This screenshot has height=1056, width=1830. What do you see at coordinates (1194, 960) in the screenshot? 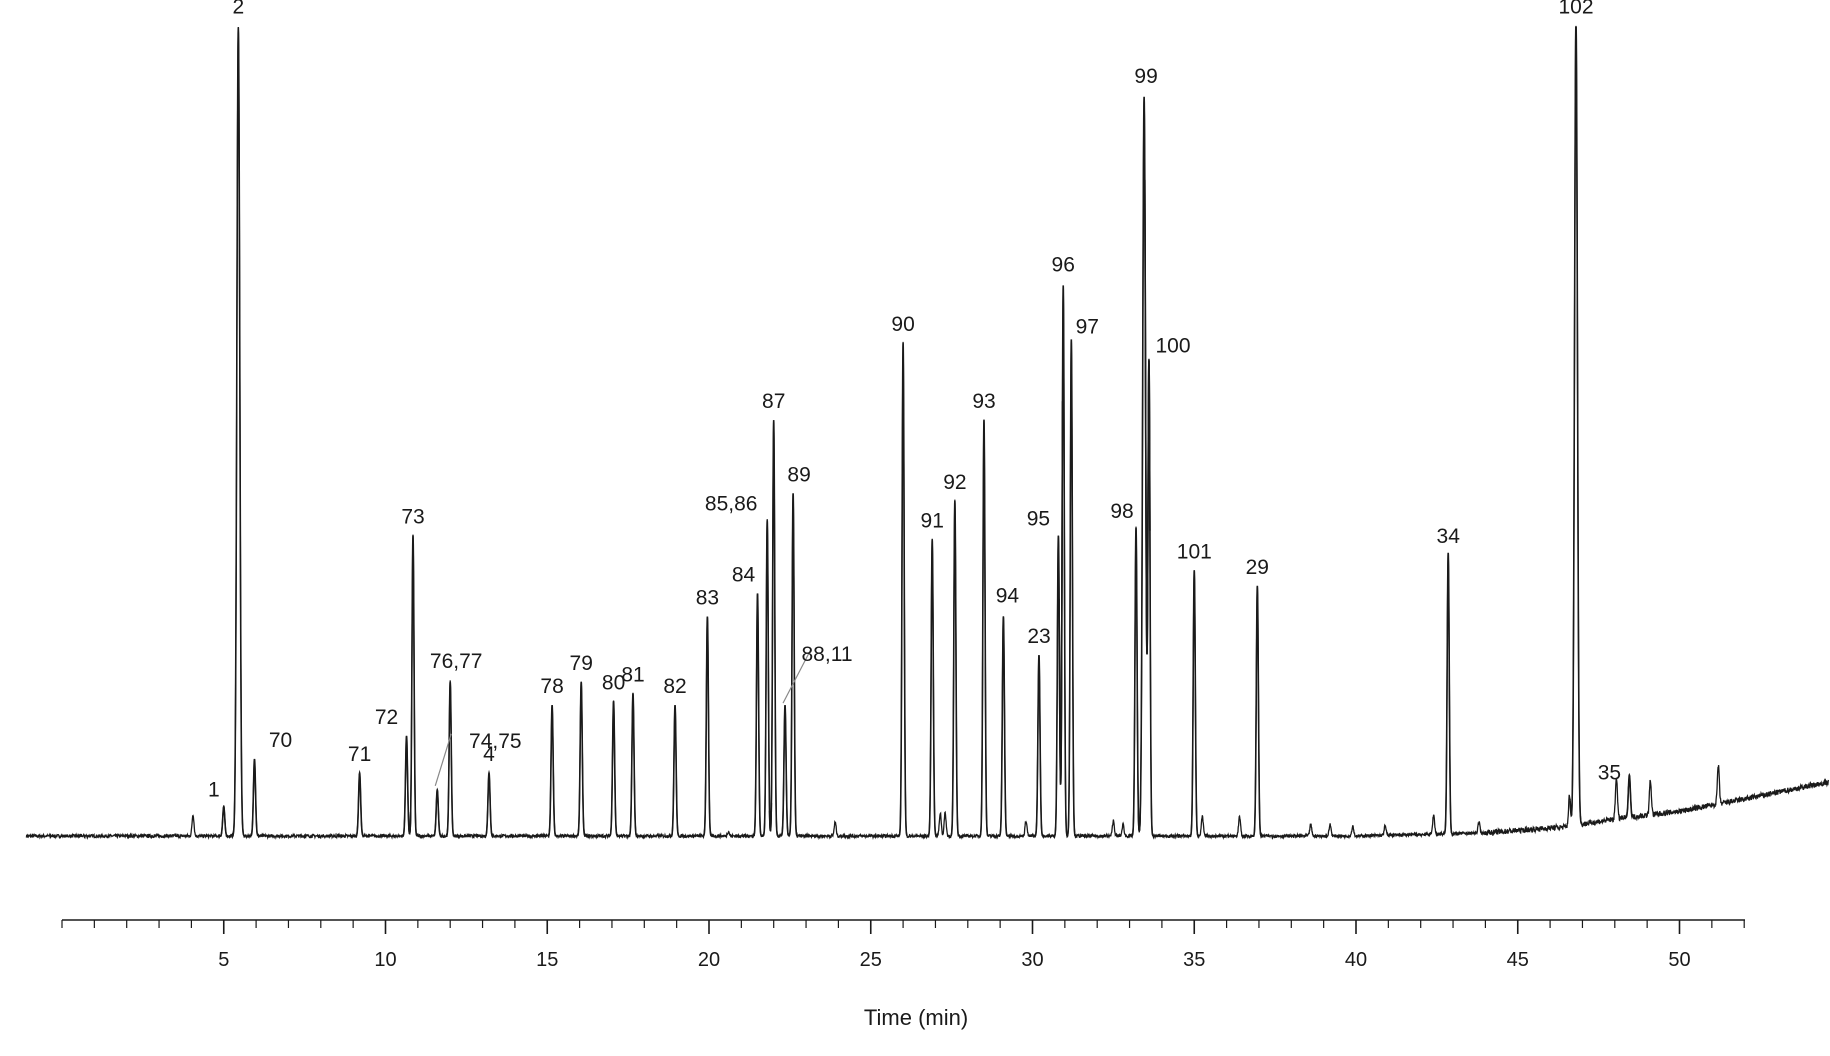
I see `x-tick-label-35: 35` at bounding box center [1194, 960].